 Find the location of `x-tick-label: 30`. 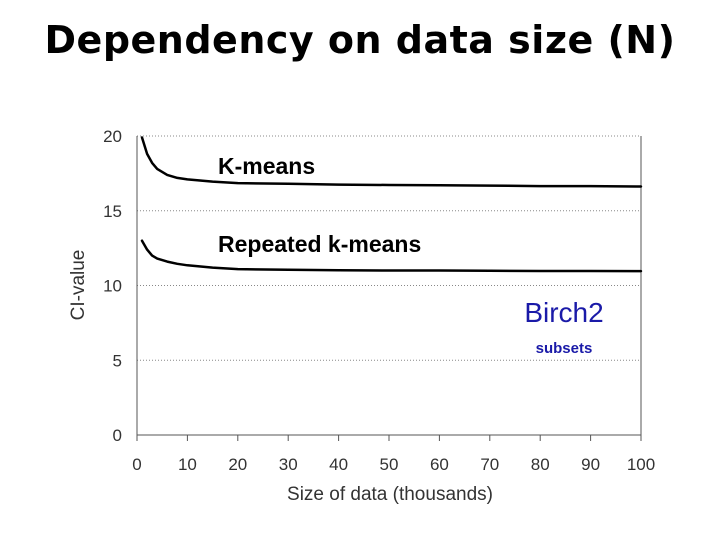

x-tick-label: 30 is located at coordinates (288, 464).